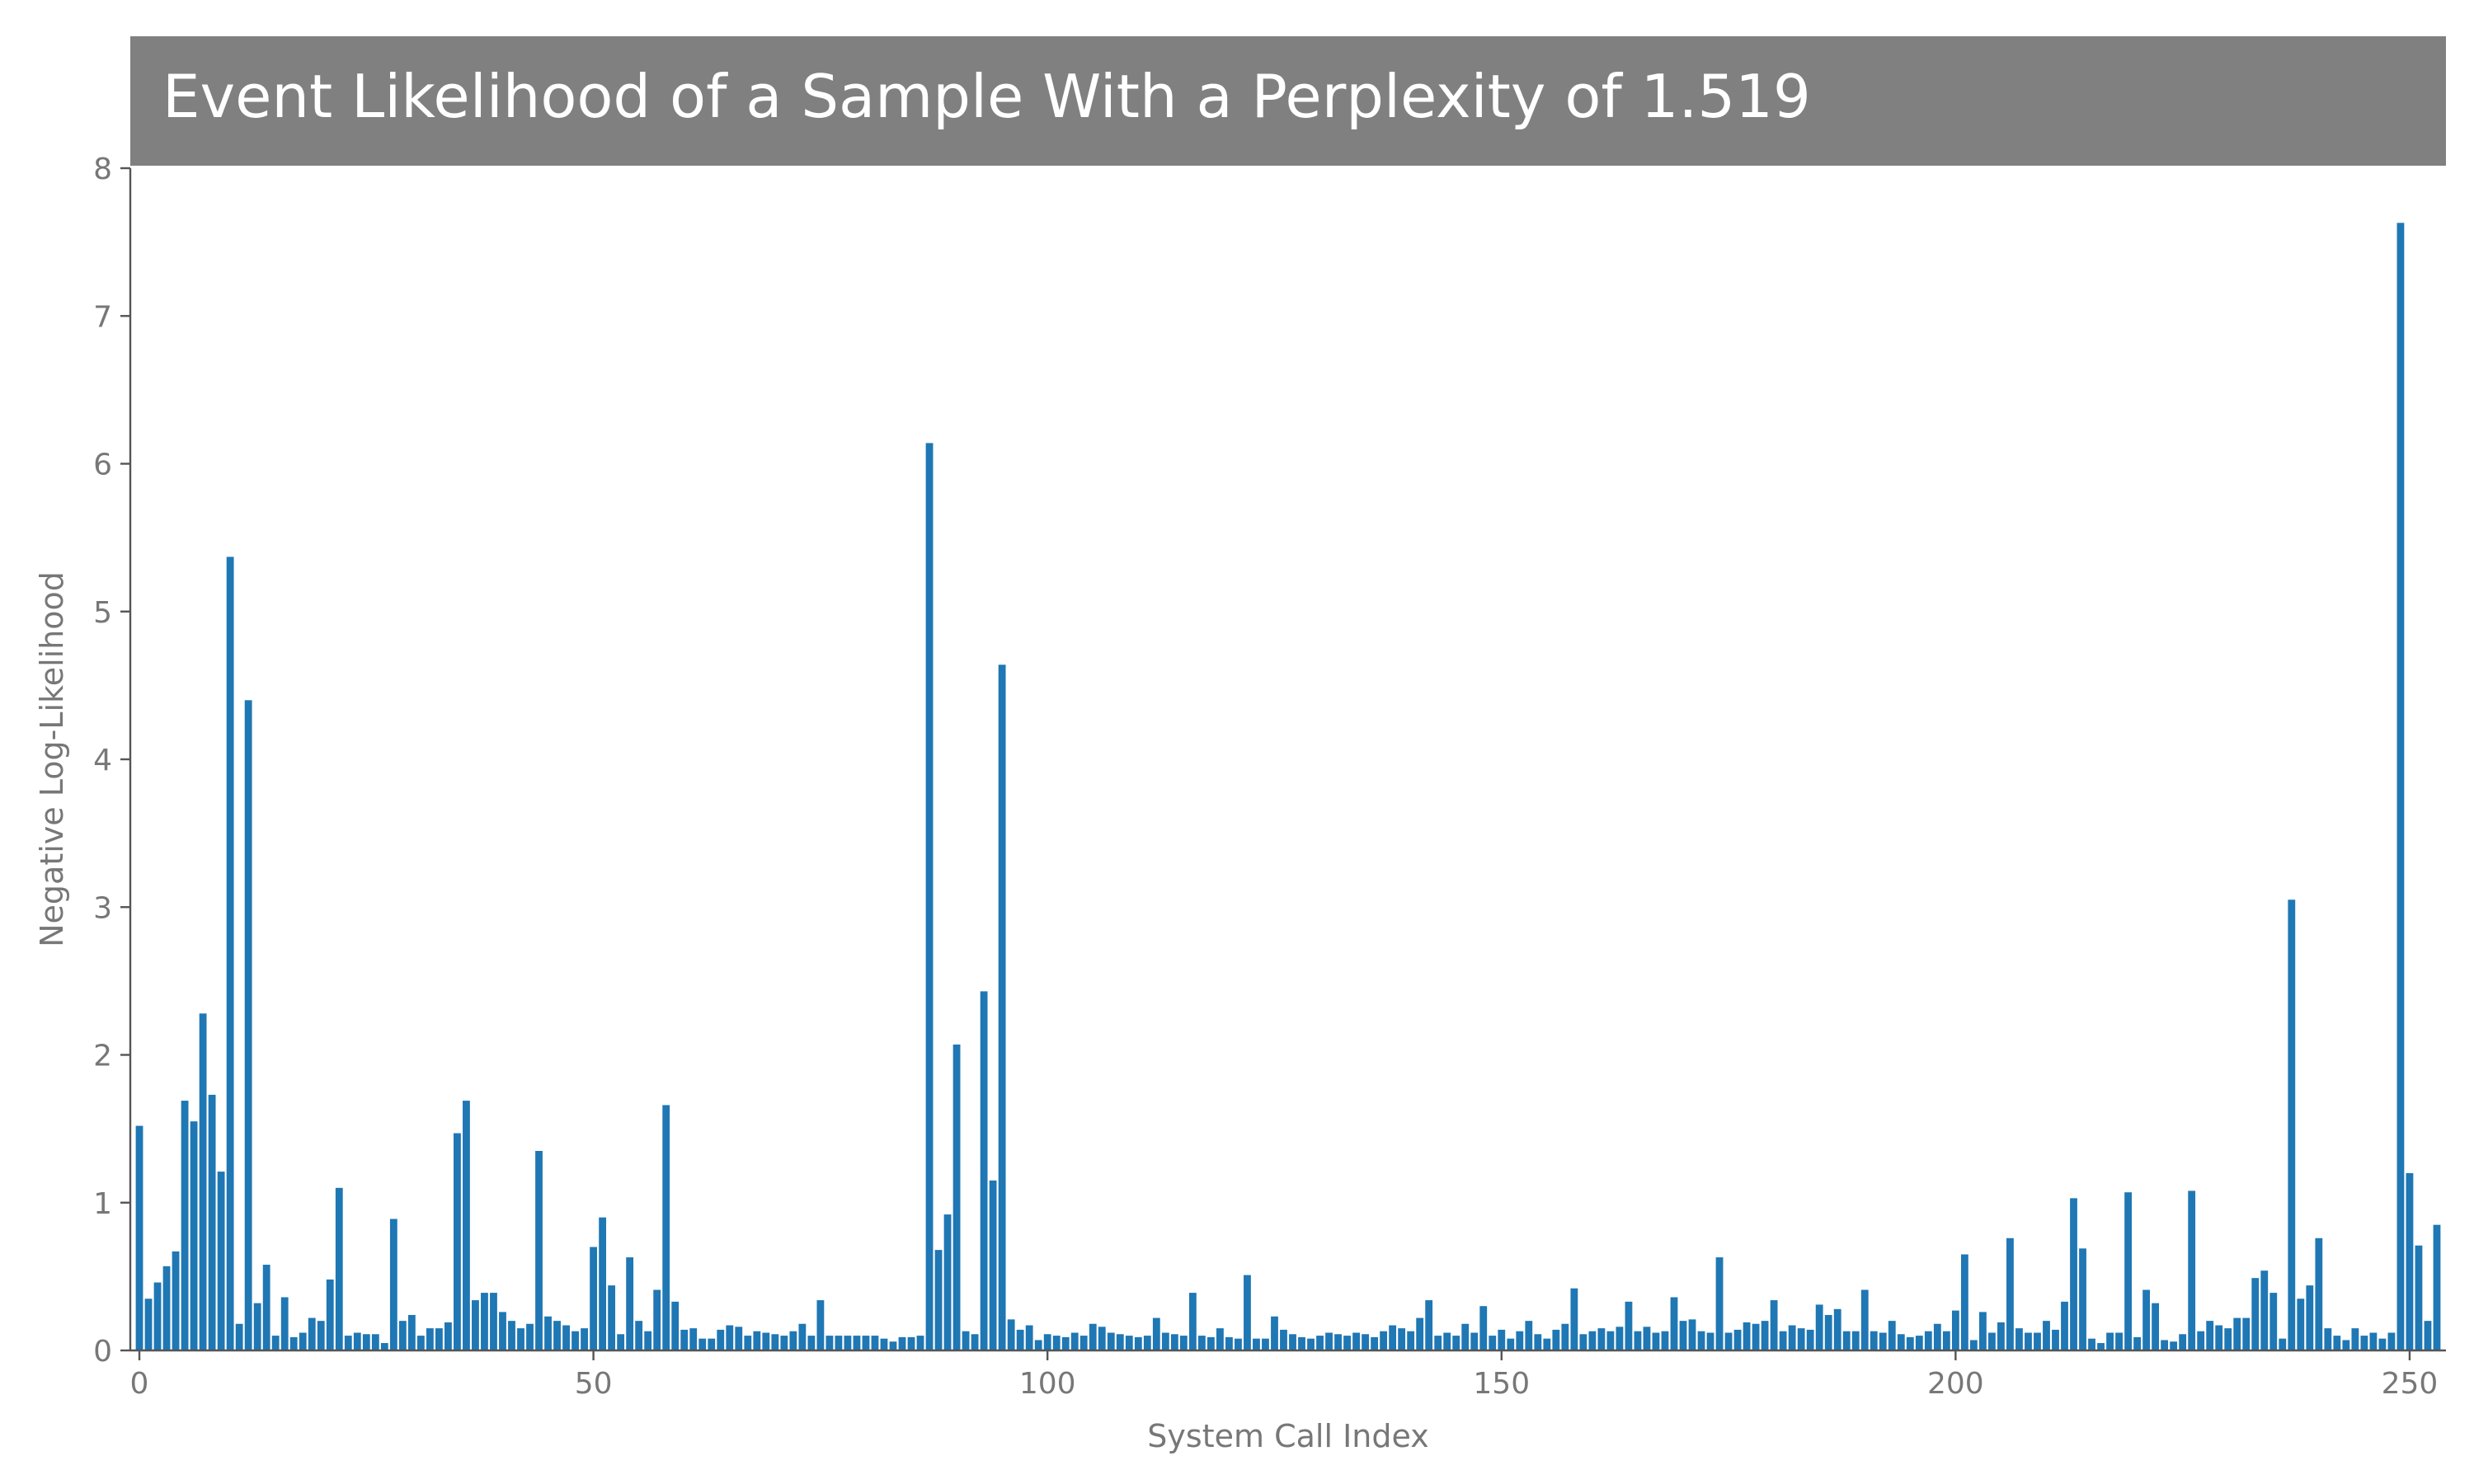 The width and height of the screenshot is (2474, 1484). What do you see at coordinates (1287, 1436) in the screenshot?
I see `x-axis-label: System Call Index` at bounding box center [1287, 1436].